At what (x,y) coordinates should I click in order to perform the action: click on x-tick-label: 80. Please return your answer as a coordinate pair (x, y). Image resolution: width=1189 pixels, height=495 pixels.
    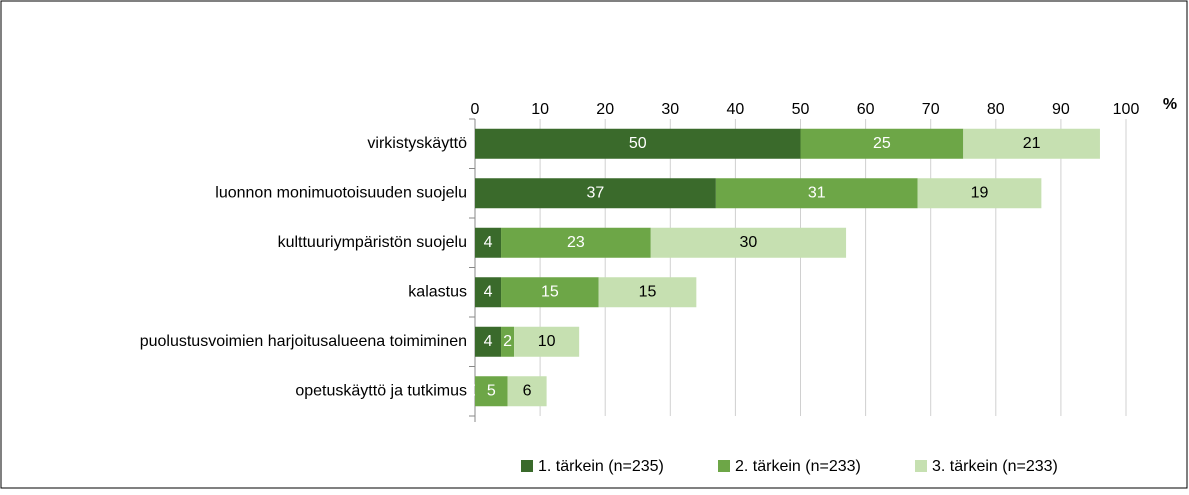
    Looking at the image, I should click on (996, 109).